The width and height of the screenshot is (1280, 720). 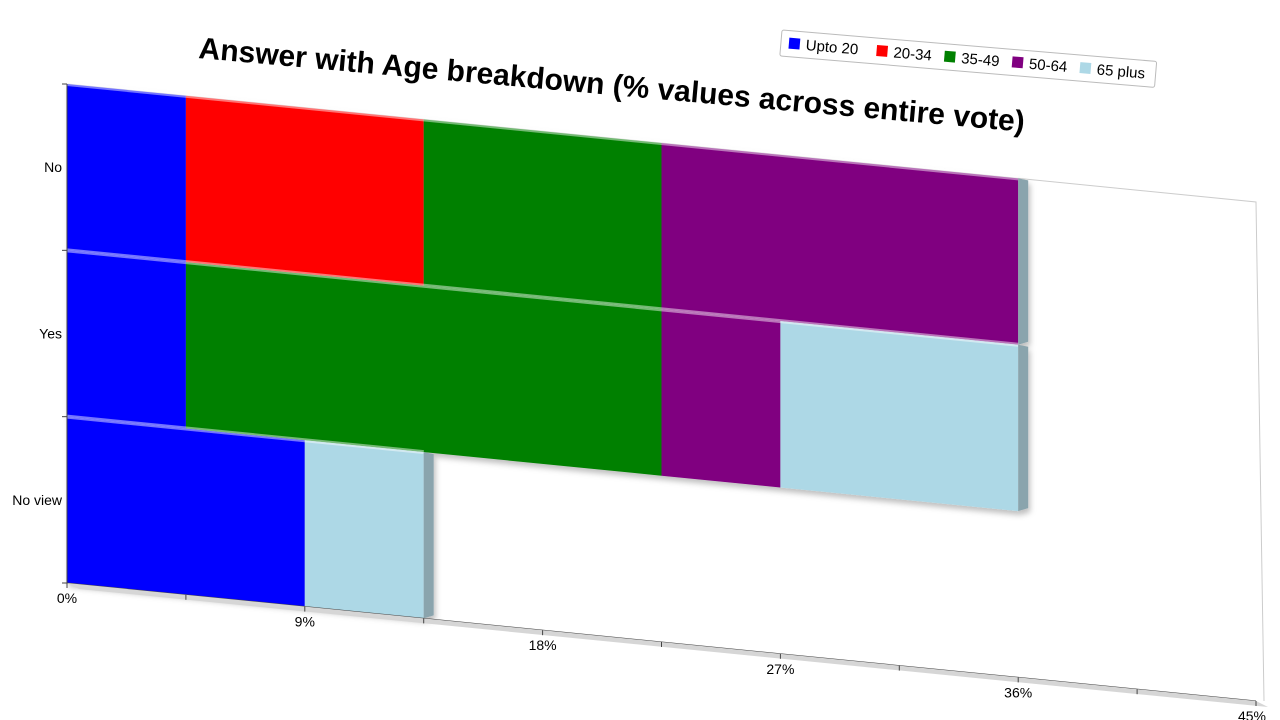 What do you see at coordinates (832, 47) in the screenshot?
I see `legend-item-label: Upto 20` at bounding box center [832, 47].